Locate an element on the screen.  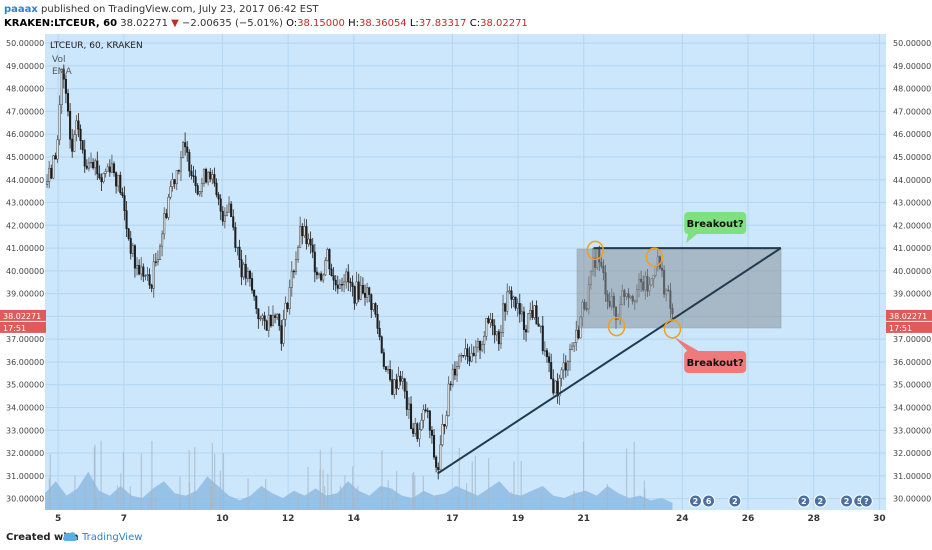
high-label: H: is located at coordinates (353, 23).